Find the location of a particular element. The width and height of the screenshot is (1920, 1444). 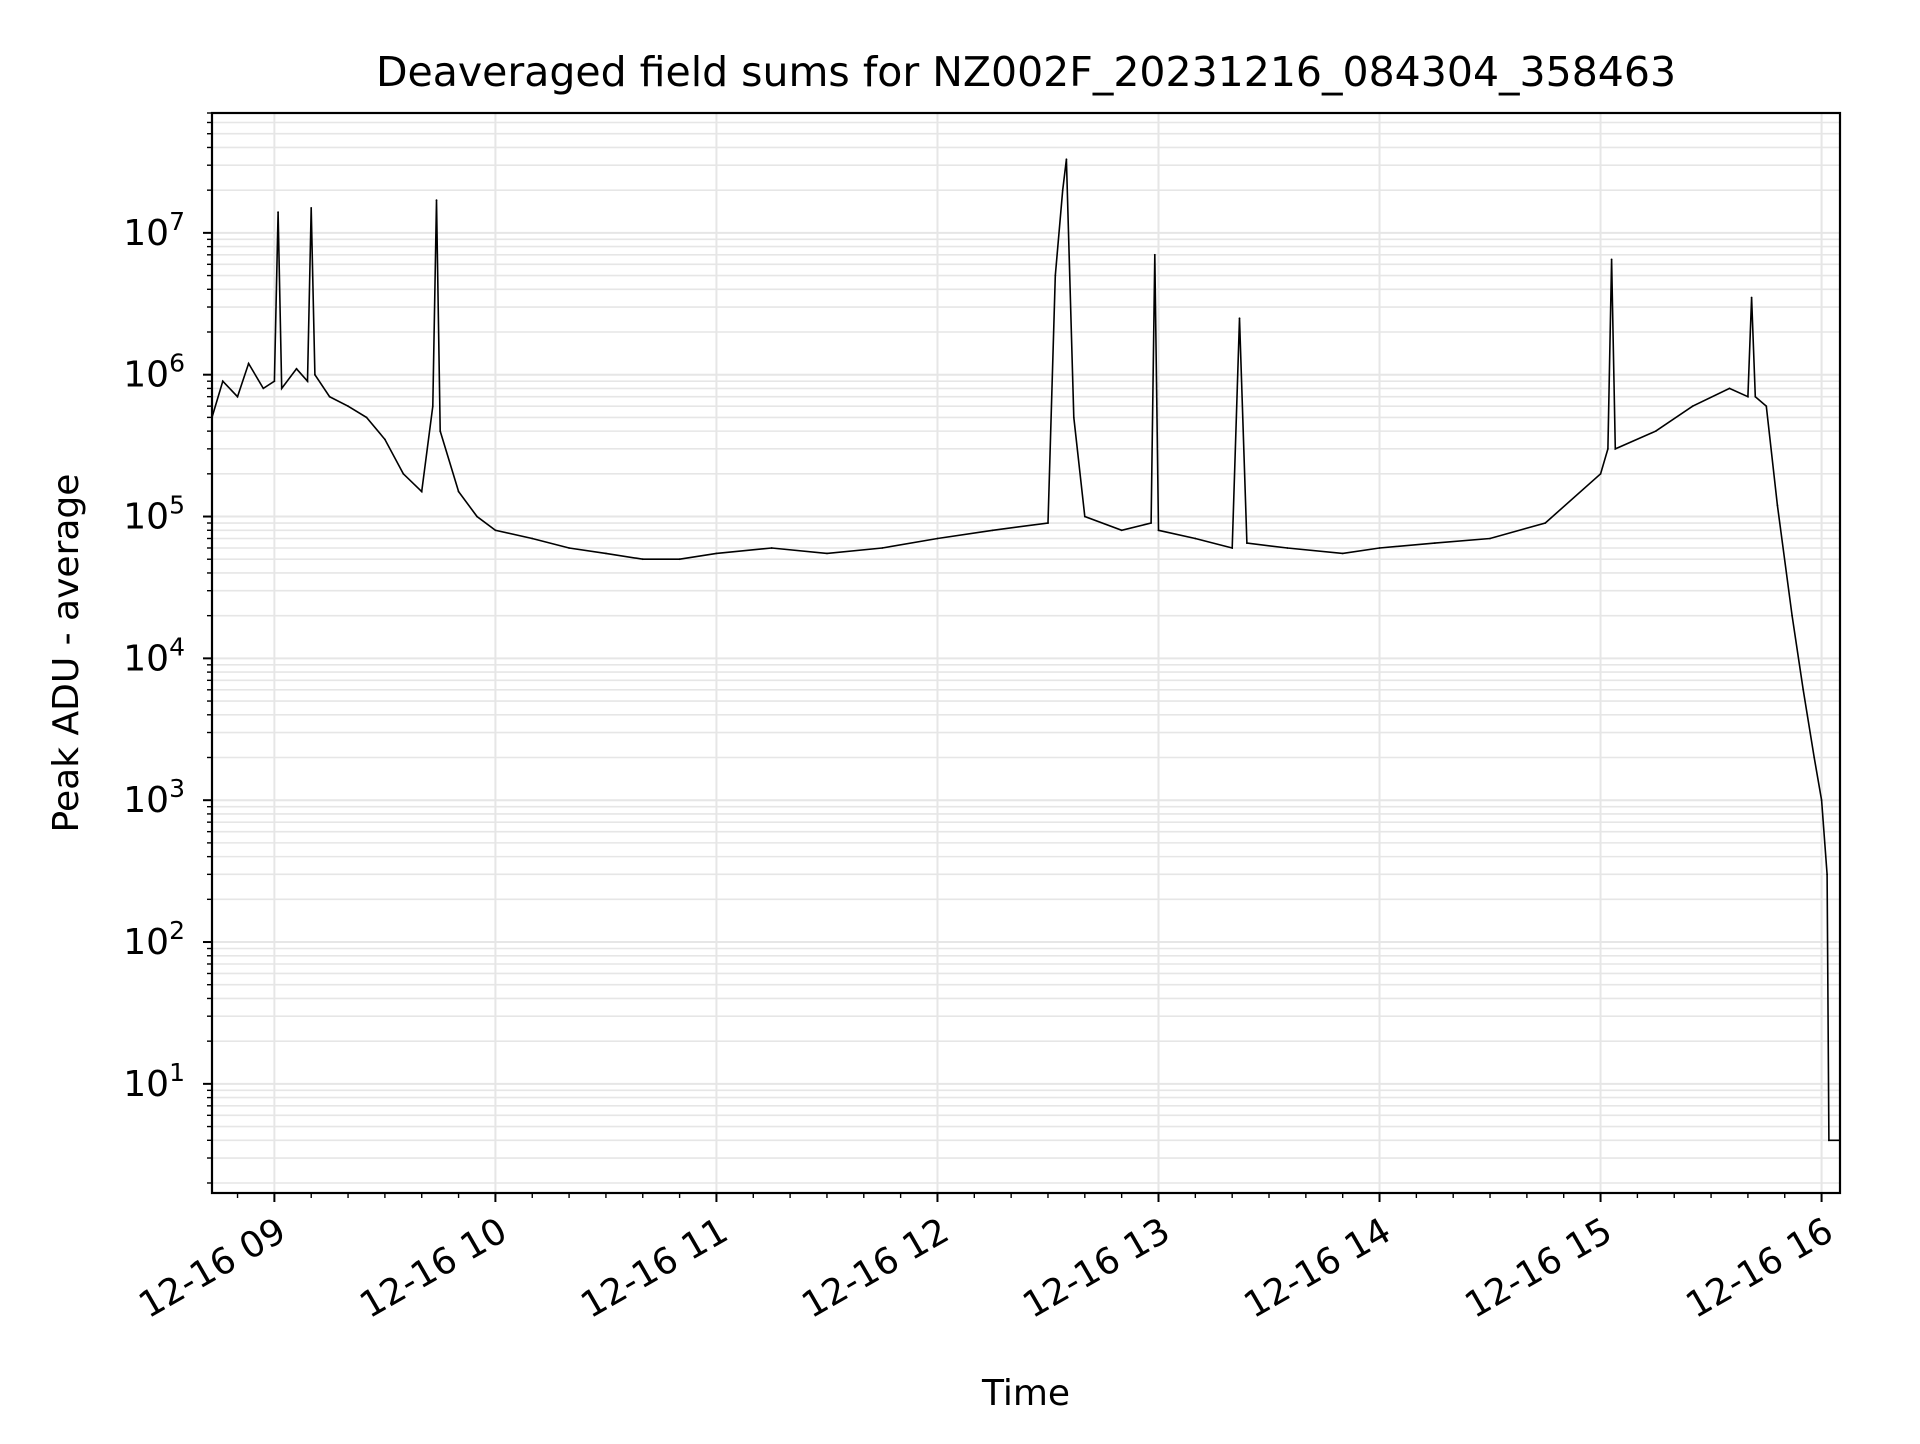

y-tick-label: 10⁶ is located at coordinates (154, 372).